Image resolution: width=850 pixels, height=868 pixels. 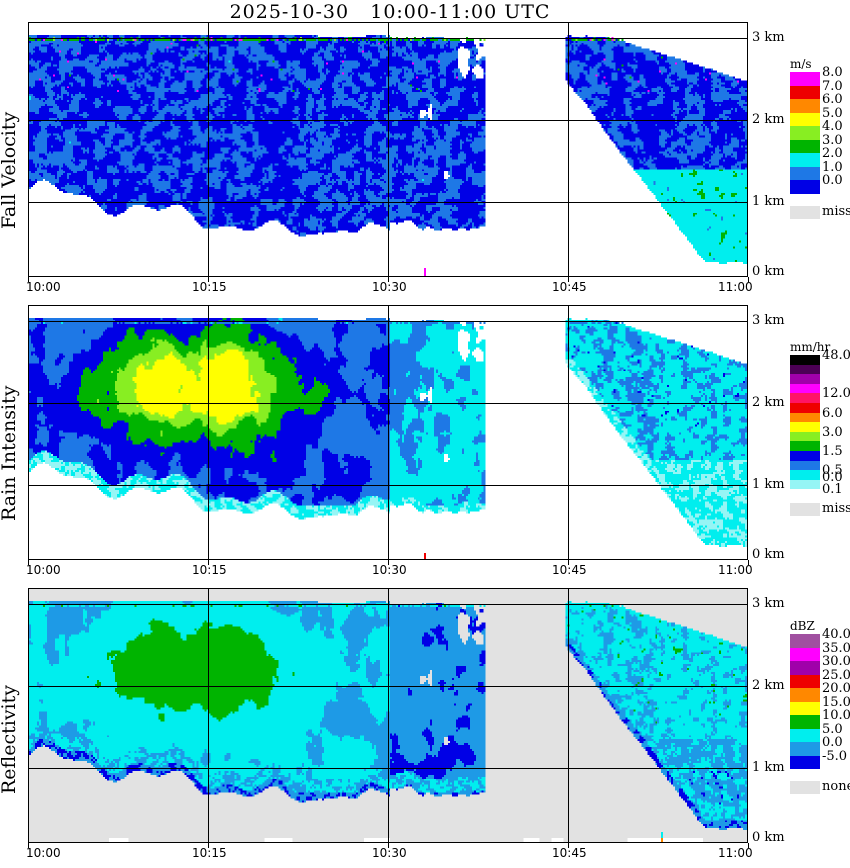 I want to click on colorbar-units-label: m/s, so click(x=801, y=64).